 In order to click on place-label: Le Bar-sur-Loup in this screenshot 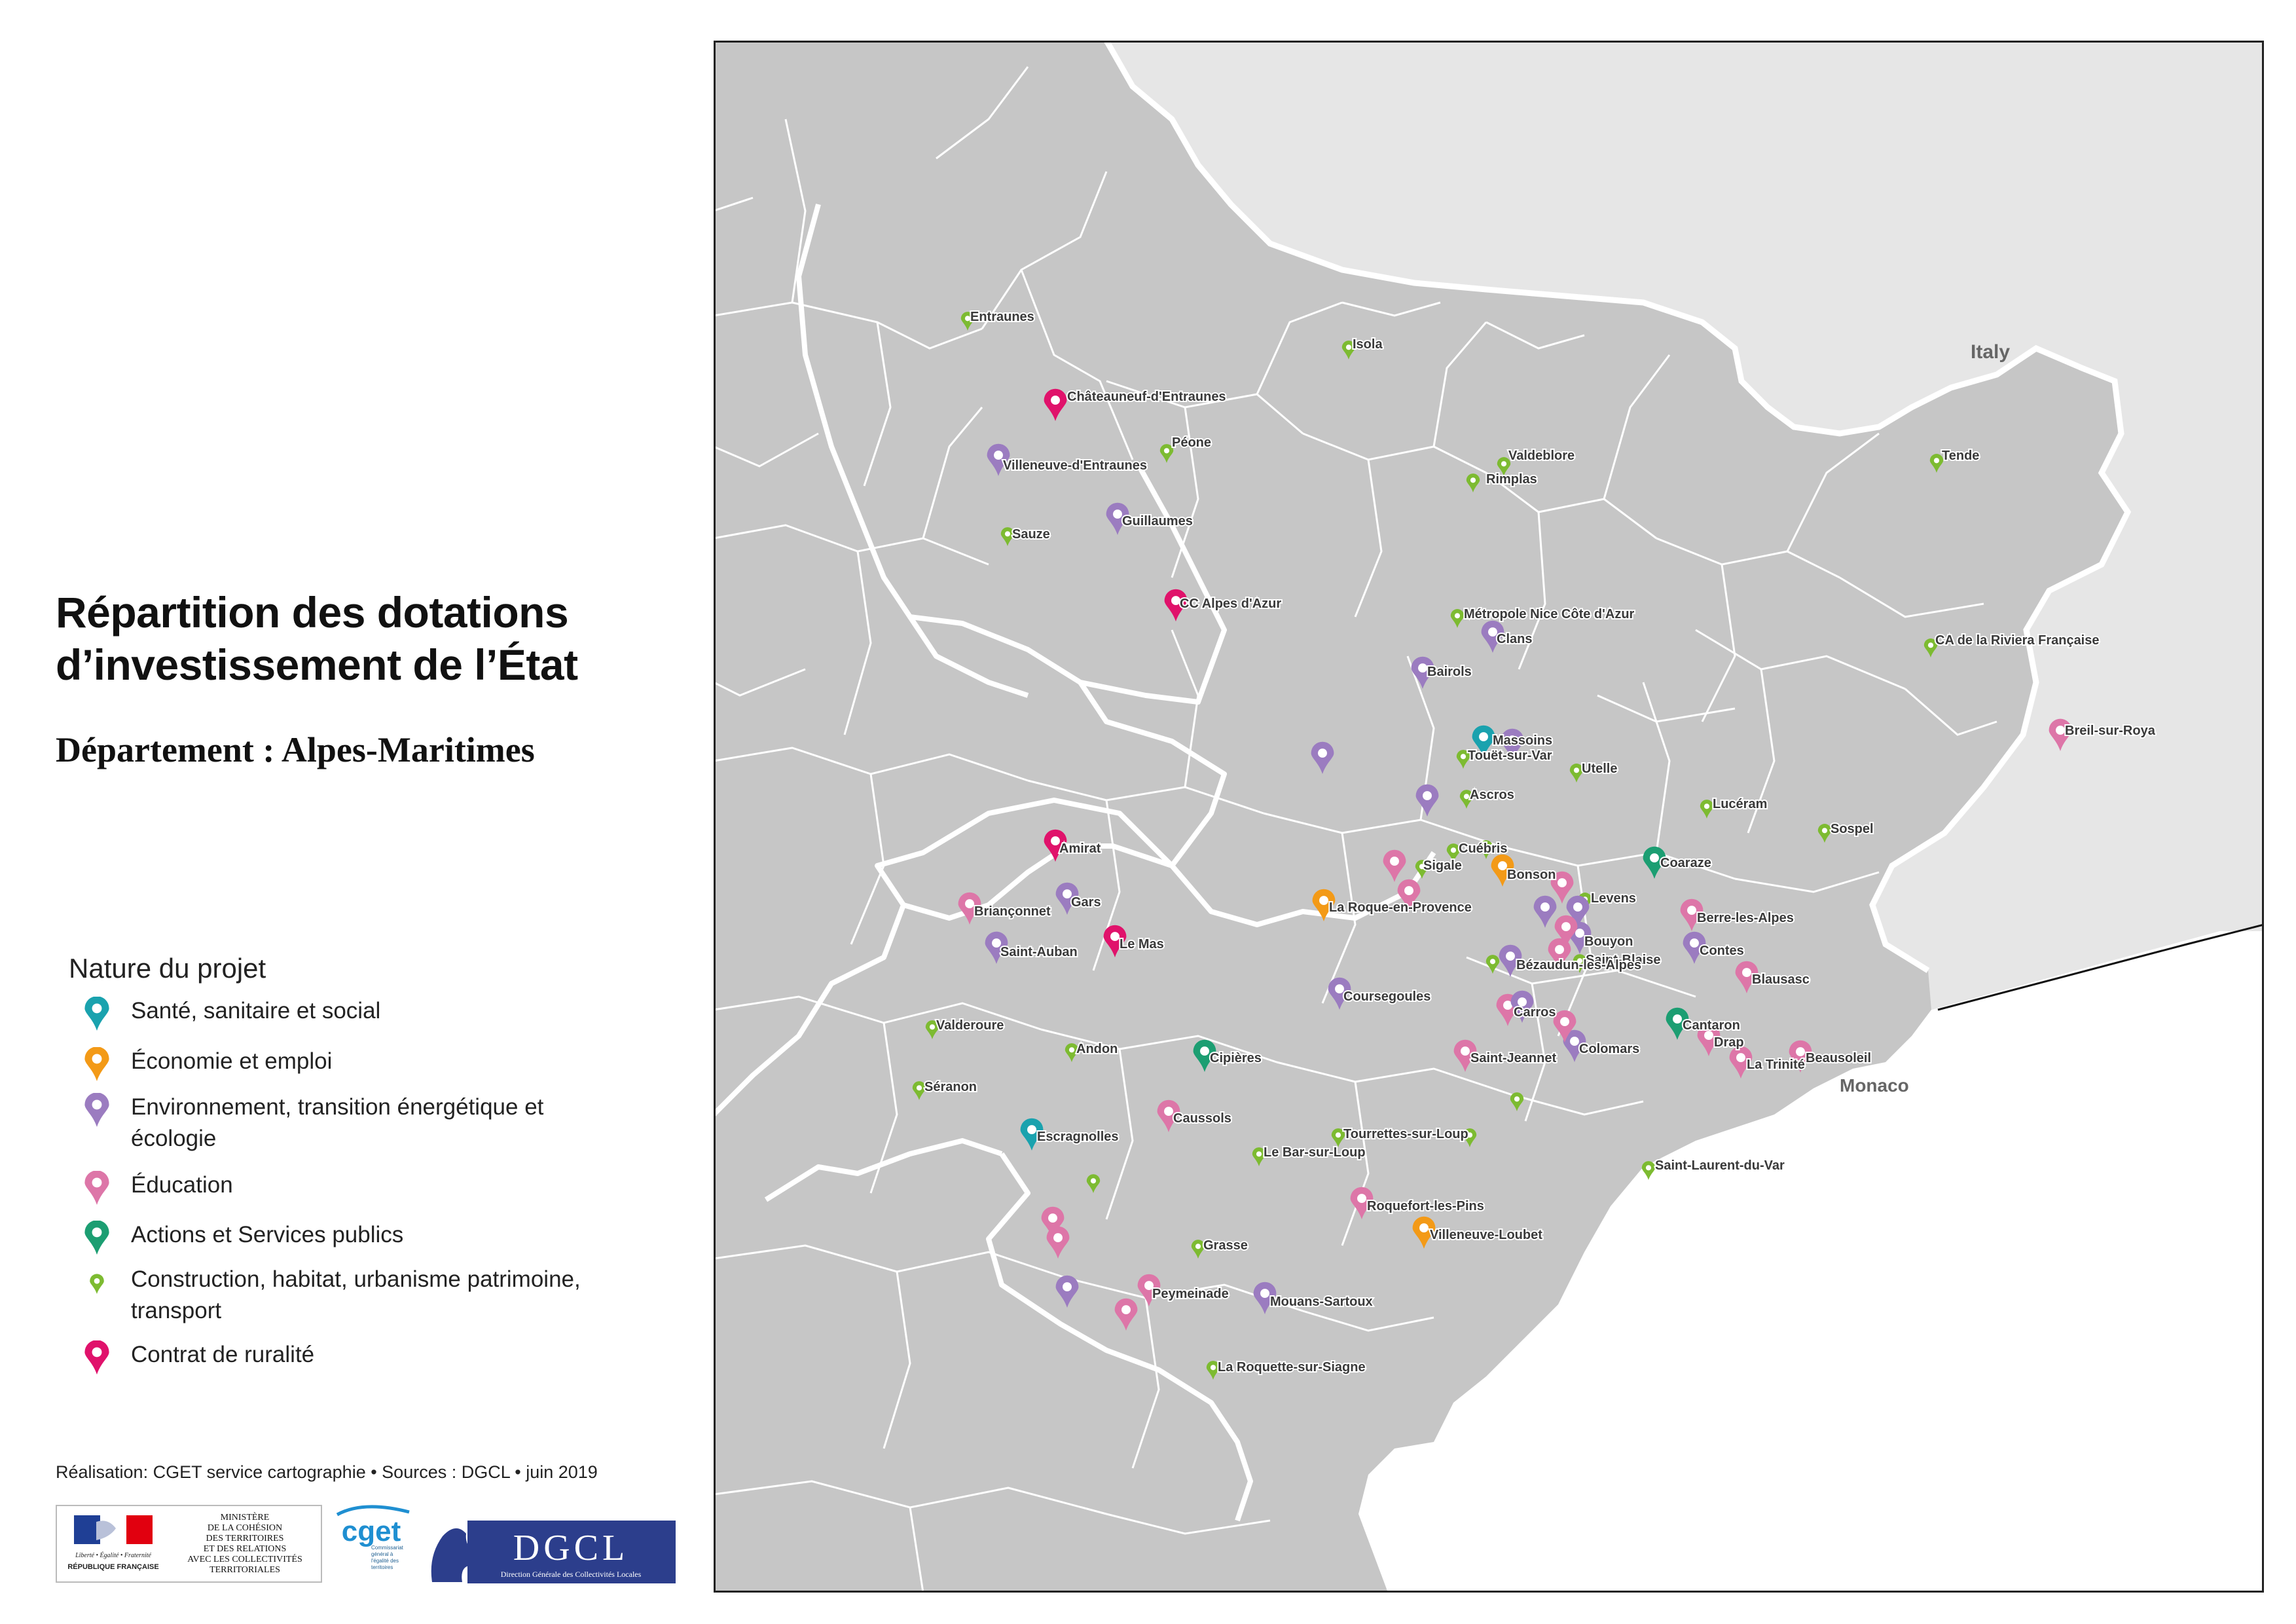, I will do `click(1315, 1152)`.